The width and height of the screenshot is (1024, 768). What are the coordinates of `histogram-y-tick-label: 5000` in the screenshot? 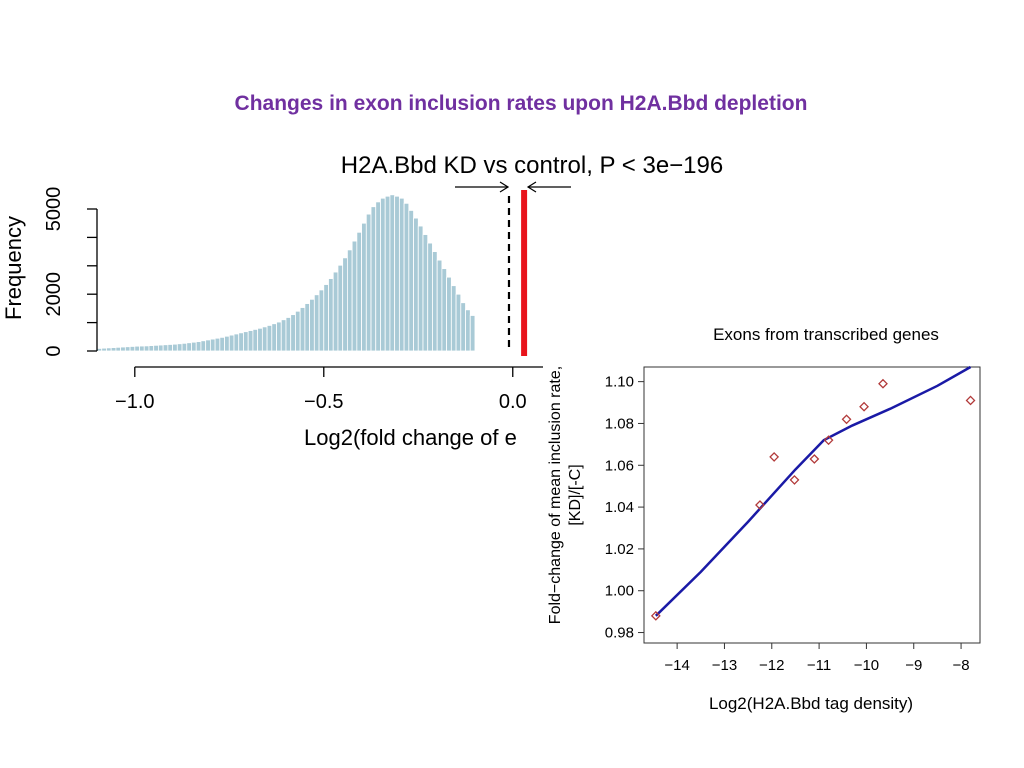 It's located at (54, 209).